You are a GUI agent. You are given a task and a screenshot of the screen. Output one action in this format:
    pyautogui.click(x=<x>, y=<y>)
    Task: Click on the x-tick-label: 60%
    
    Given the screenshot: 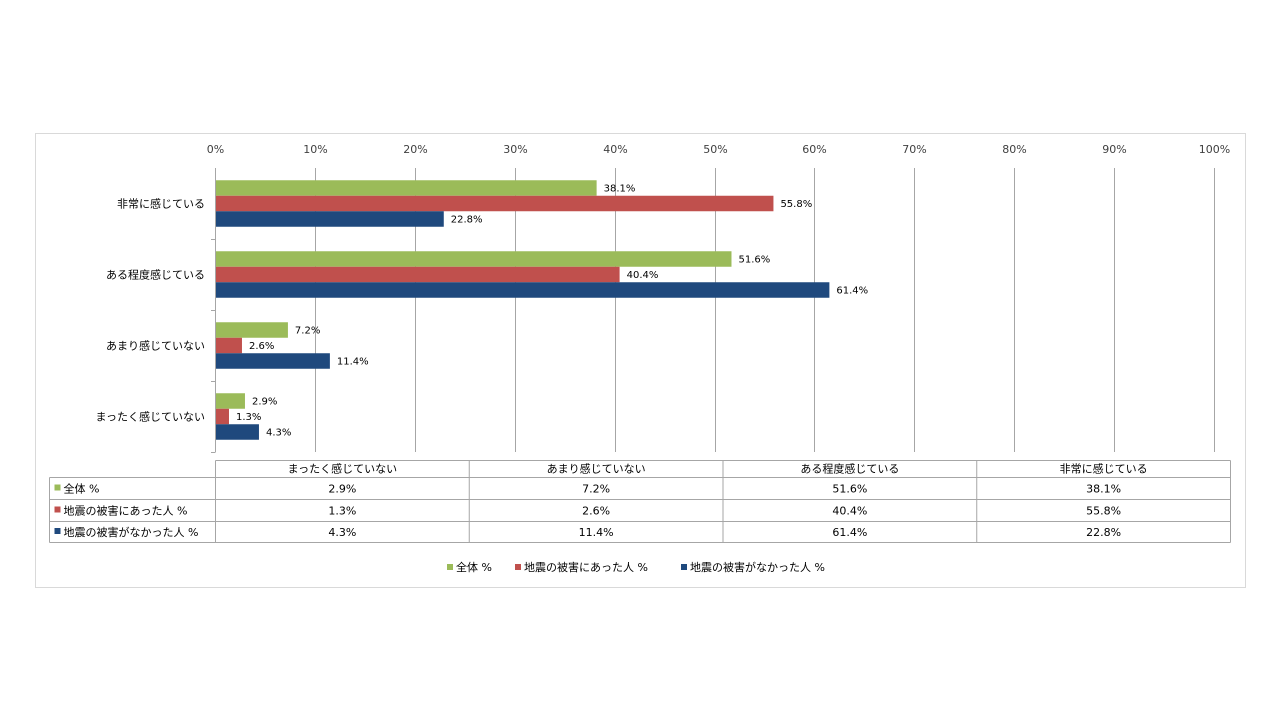 What is the action you would take?
    pyautogui.click(x=814, y=149)
    